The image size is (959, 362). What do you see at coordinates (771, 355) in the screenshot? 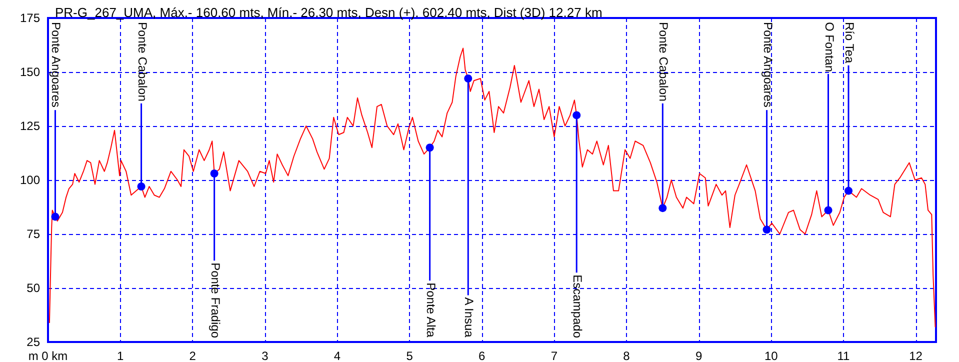
I see `x-tick-label: 10` at bounding box center [771, 355].